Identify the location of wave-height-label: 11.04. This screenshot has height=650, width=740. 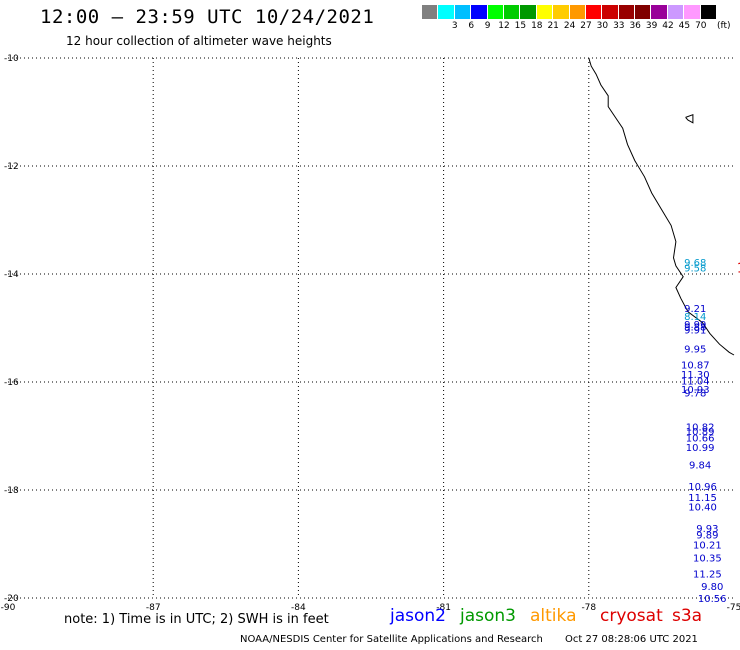
(695, 382).